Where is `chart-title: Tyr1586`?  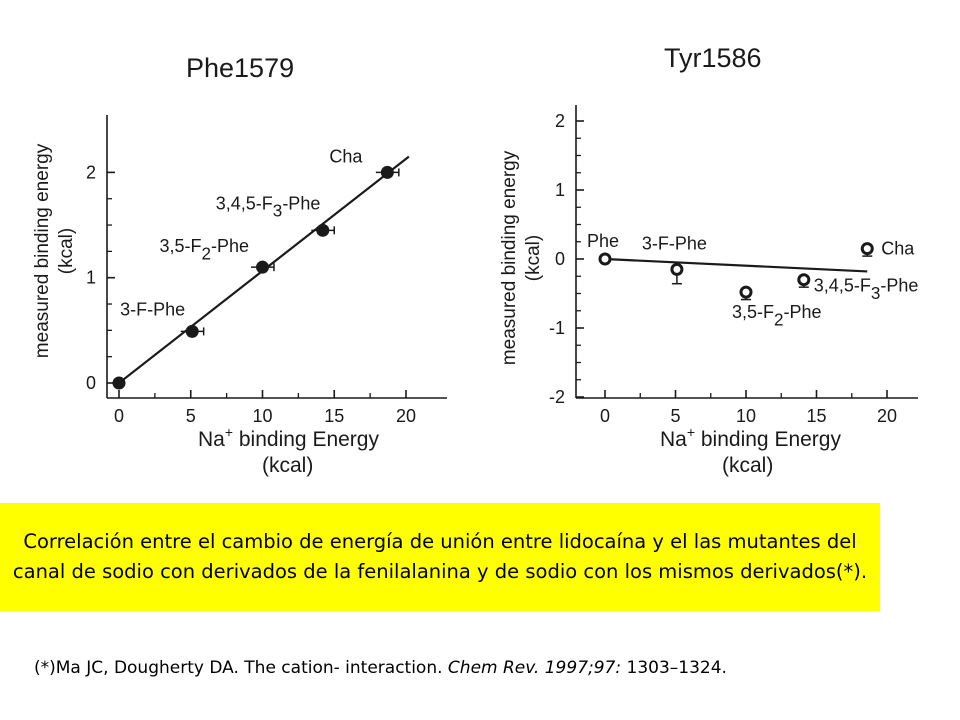
chart-title: Tyr1586 is located at coordinates (713, 58).